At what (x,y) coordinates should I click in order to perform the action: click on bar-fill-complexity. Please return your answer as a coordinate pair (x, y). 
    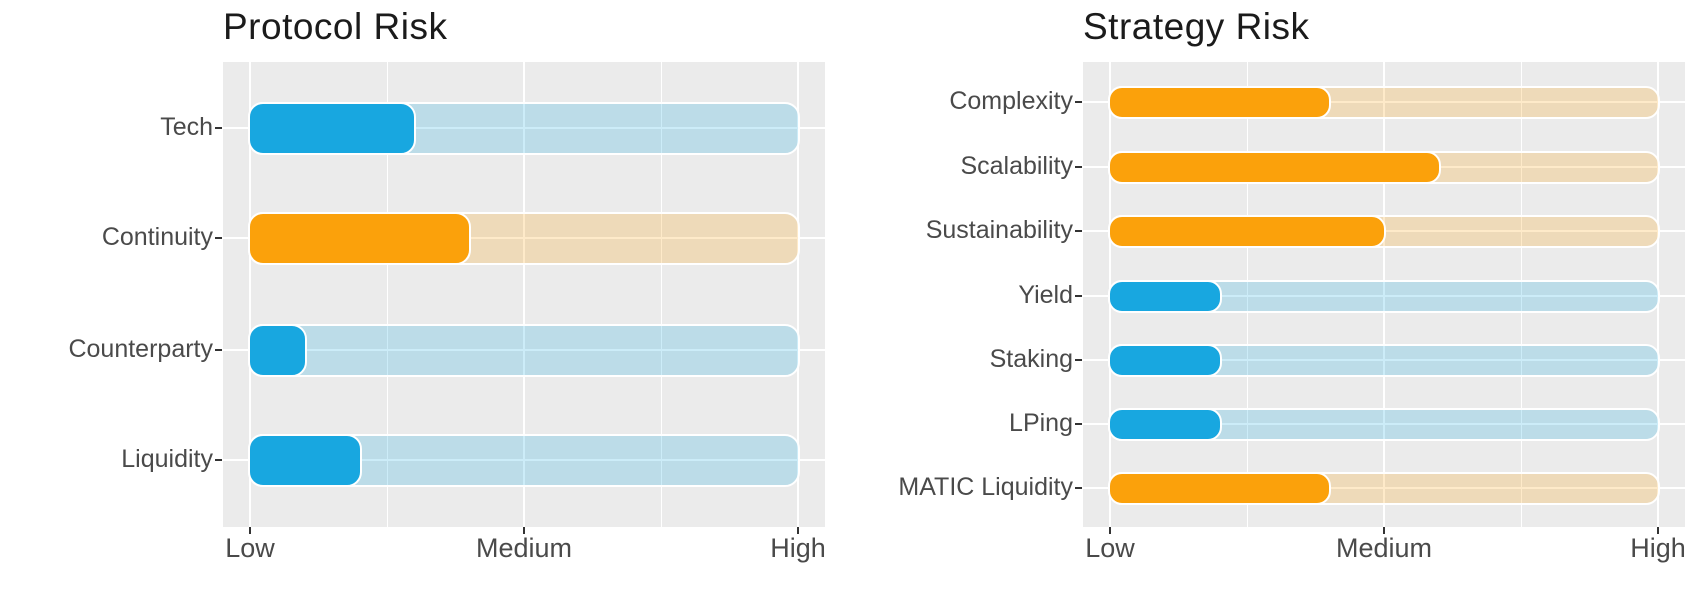
    Looking at the image, I should click on (1220, 102).